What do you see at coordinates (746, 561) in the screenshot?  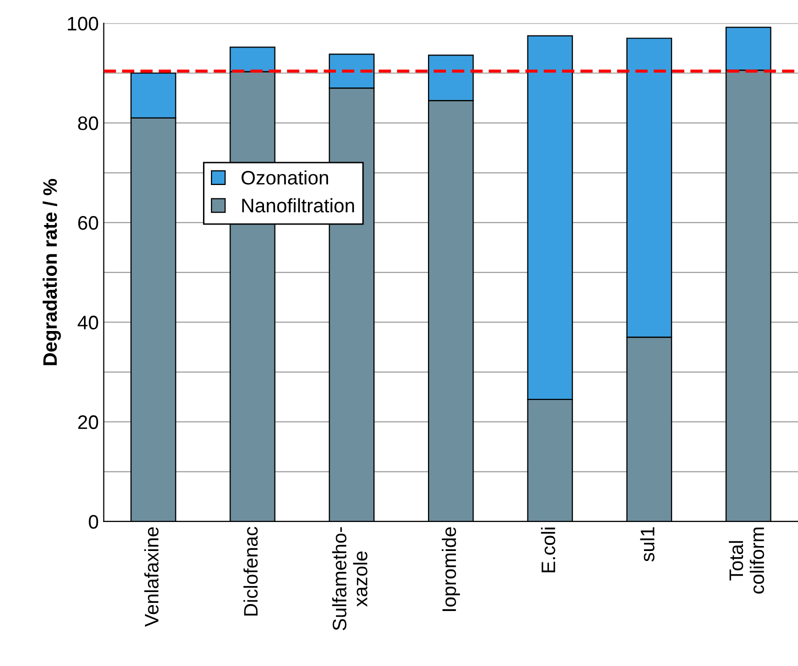 I see `x-tick-label: Total coliform` at bounding box center [746, 561].